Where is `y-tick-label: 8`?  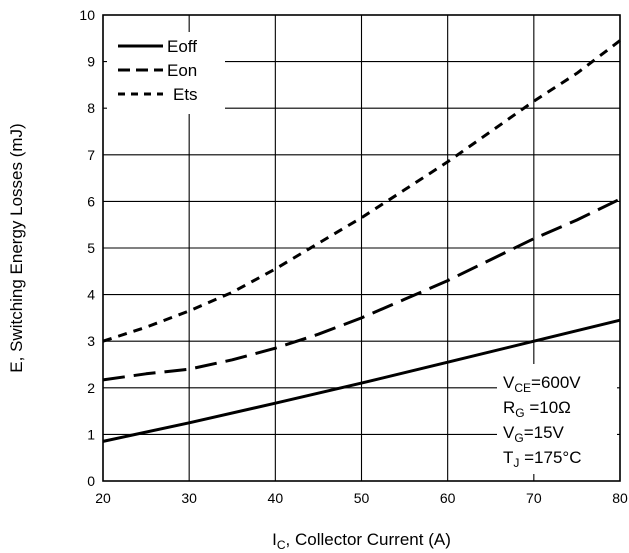 y-tick-label: 8 is located at coordinates (91, 108).